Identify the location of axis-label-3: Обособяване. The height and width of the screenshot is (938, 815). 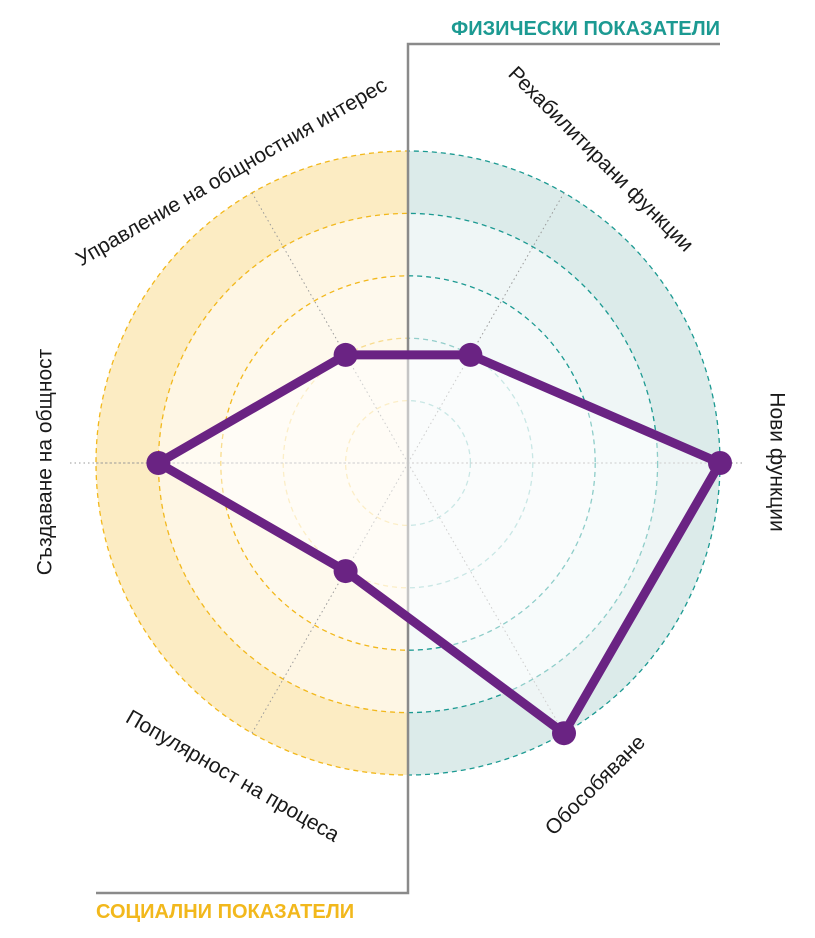
(595, 785).